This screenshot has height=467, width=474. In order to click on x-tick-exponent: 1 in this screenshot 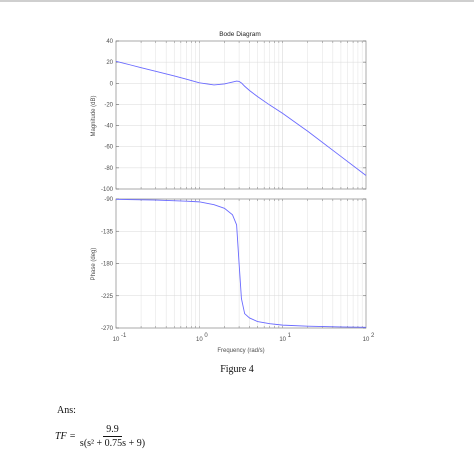, I will do `click(290, 336)`.